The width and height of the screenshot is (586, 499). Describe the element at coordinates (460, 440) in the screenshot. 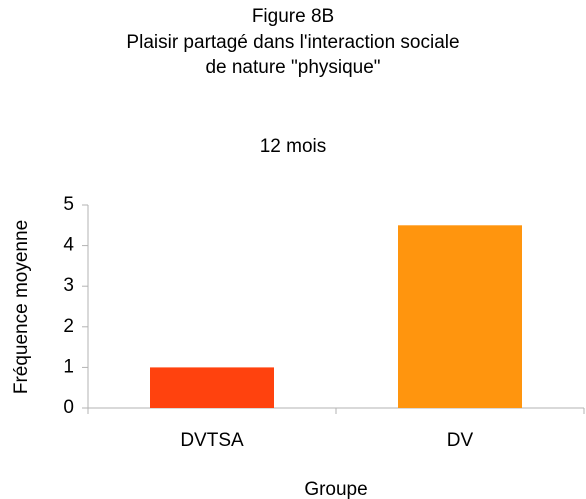

I see `x-tick-label: DV` at that location.